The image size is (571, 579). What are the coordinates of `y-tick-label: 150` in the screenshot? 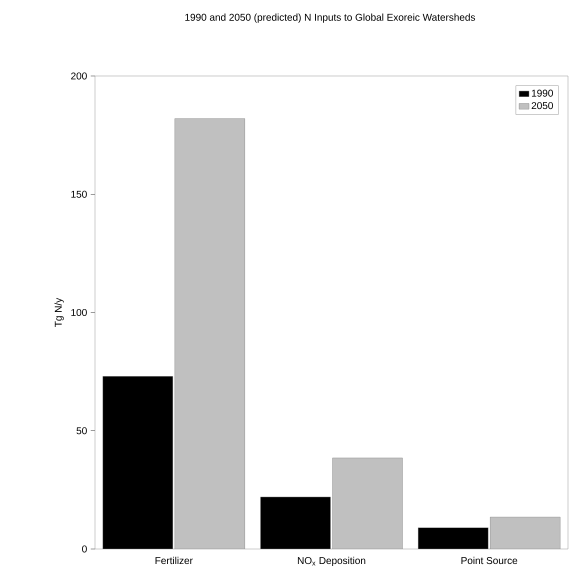 It's located at (79, 194).